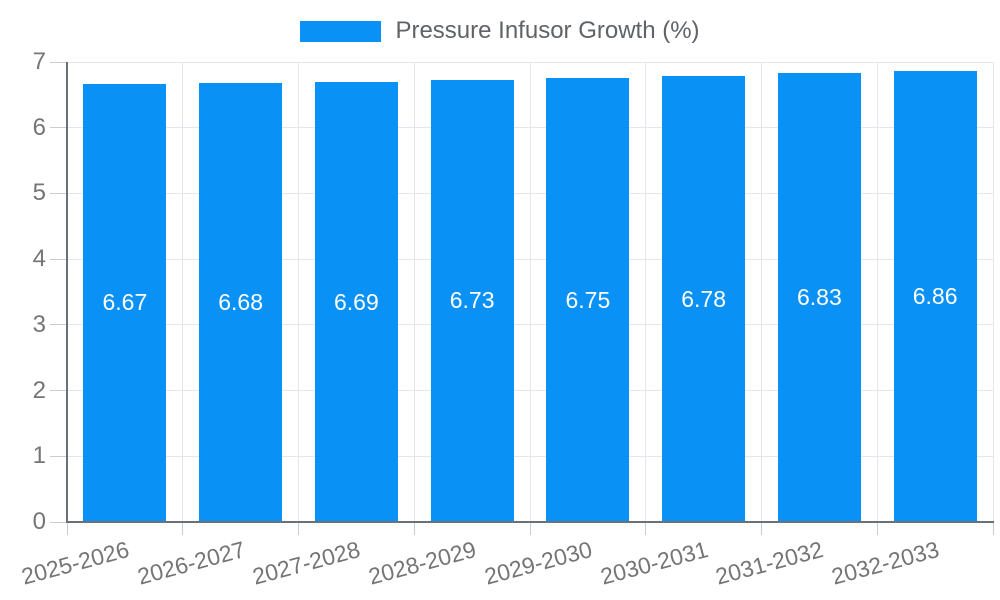  What do you see at coordinates (39, 390) in the screenshot?
I see `y-axis-label: 2` at bounding box center [39, 390].